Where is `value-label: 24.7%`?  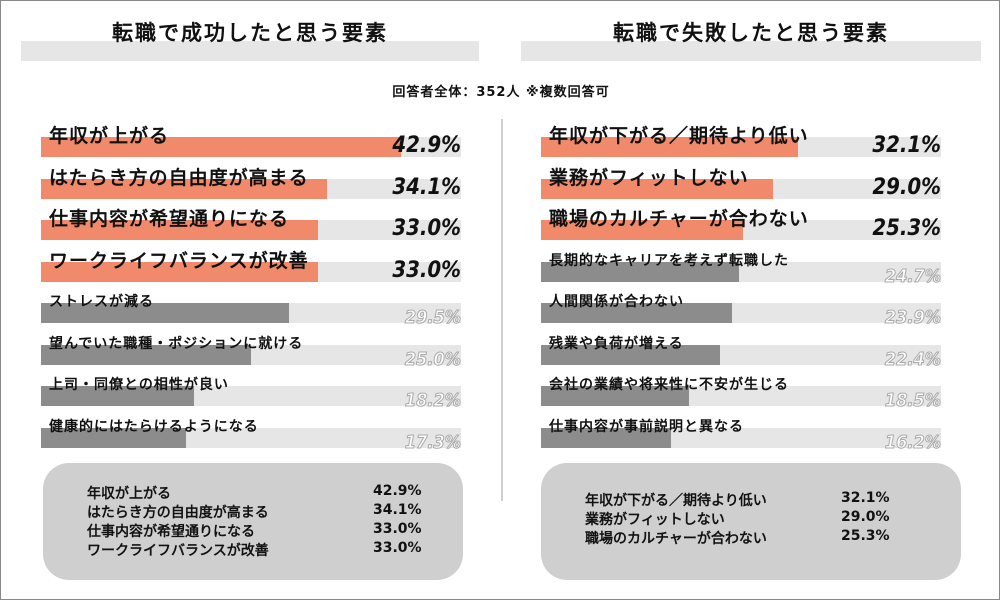 value-label: 24.7% is located at coordinates (912, 276).